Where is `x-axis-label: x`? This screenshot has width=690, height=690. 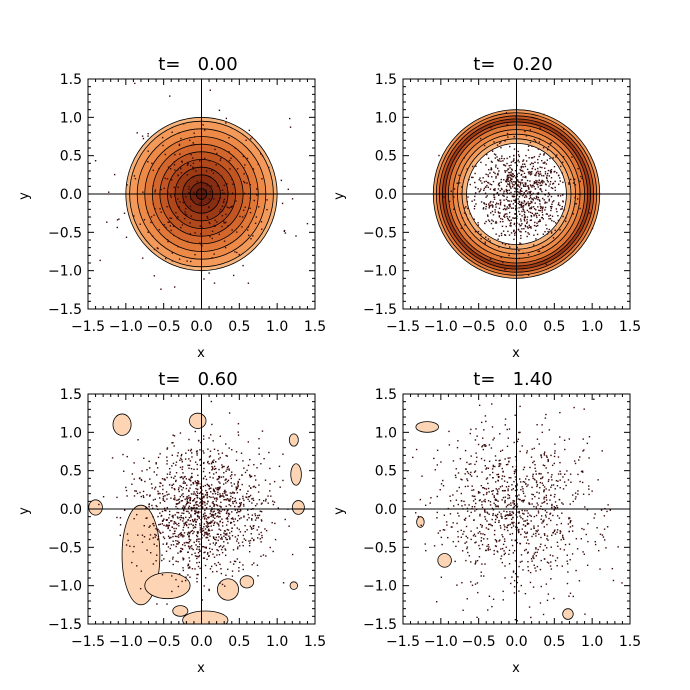 x-axis-label: x is located at coordinates (201, 353).